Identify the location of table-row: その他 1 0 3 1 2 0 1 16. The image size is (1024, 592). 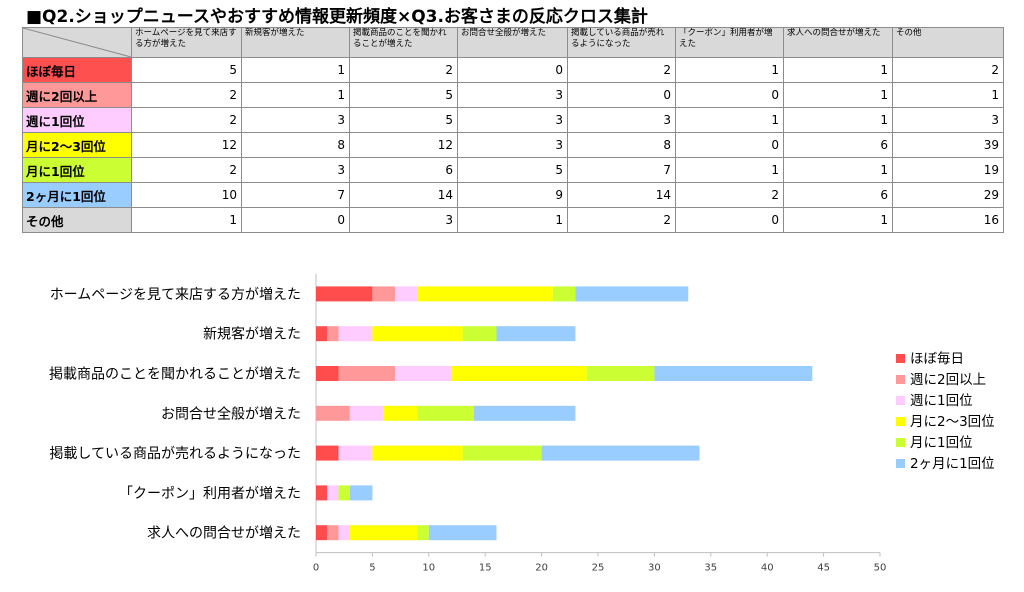
(513, 220).